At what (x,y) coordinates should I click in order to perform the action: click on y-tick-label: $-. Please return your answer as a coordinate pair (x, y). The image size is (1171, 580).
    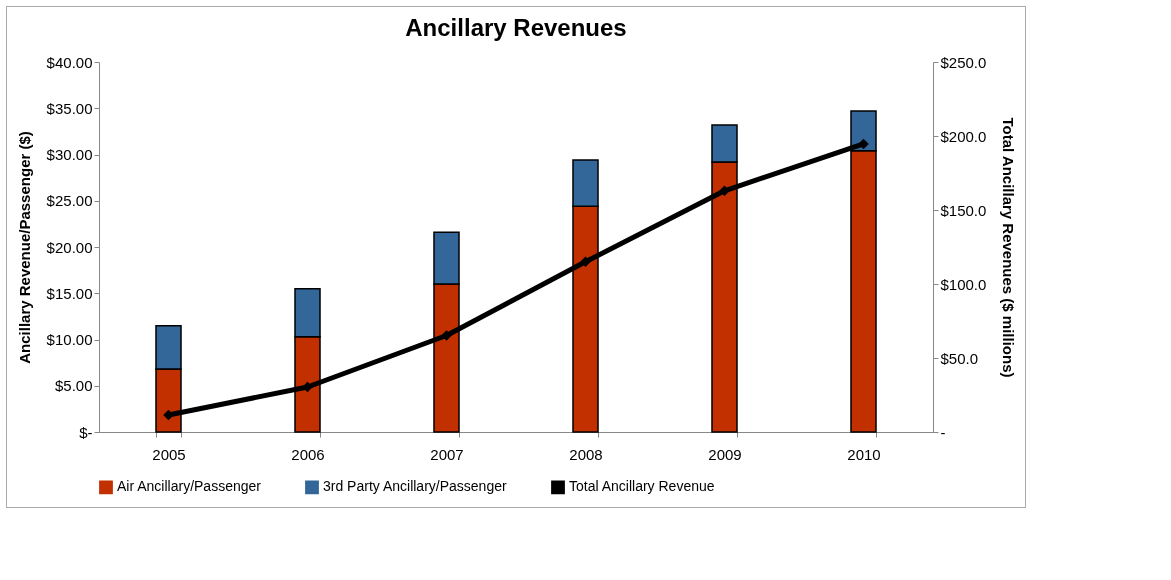
    Looking at the image, I should click on (86, 432).